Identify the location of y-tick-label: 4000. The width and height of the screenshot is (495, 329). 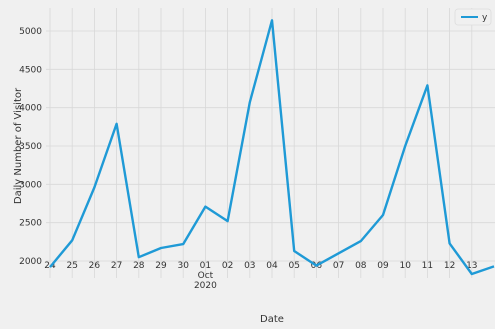
(30, 109).